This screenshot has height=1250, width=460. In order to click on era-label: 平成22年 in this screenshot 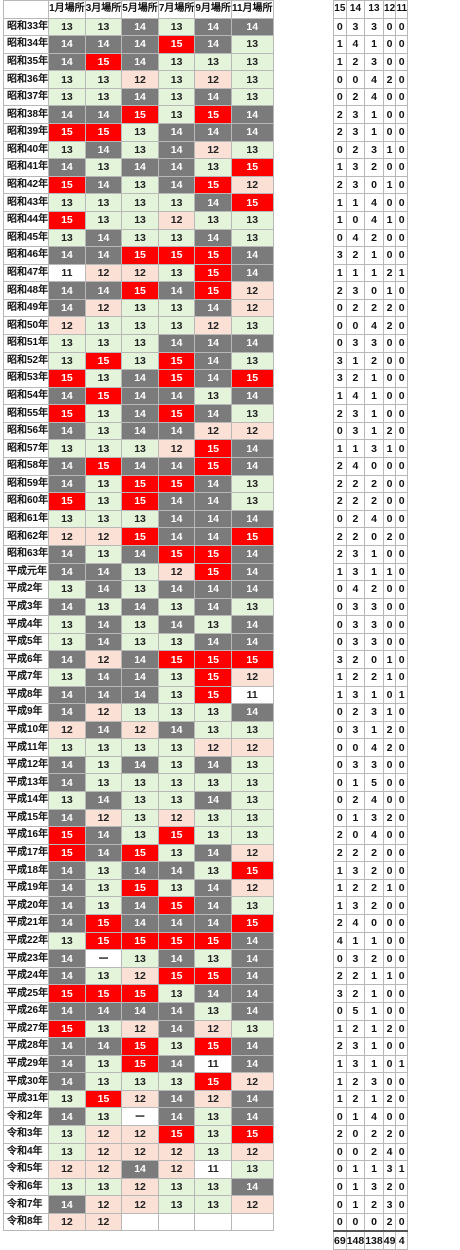, I will do `click(26, 941)`.